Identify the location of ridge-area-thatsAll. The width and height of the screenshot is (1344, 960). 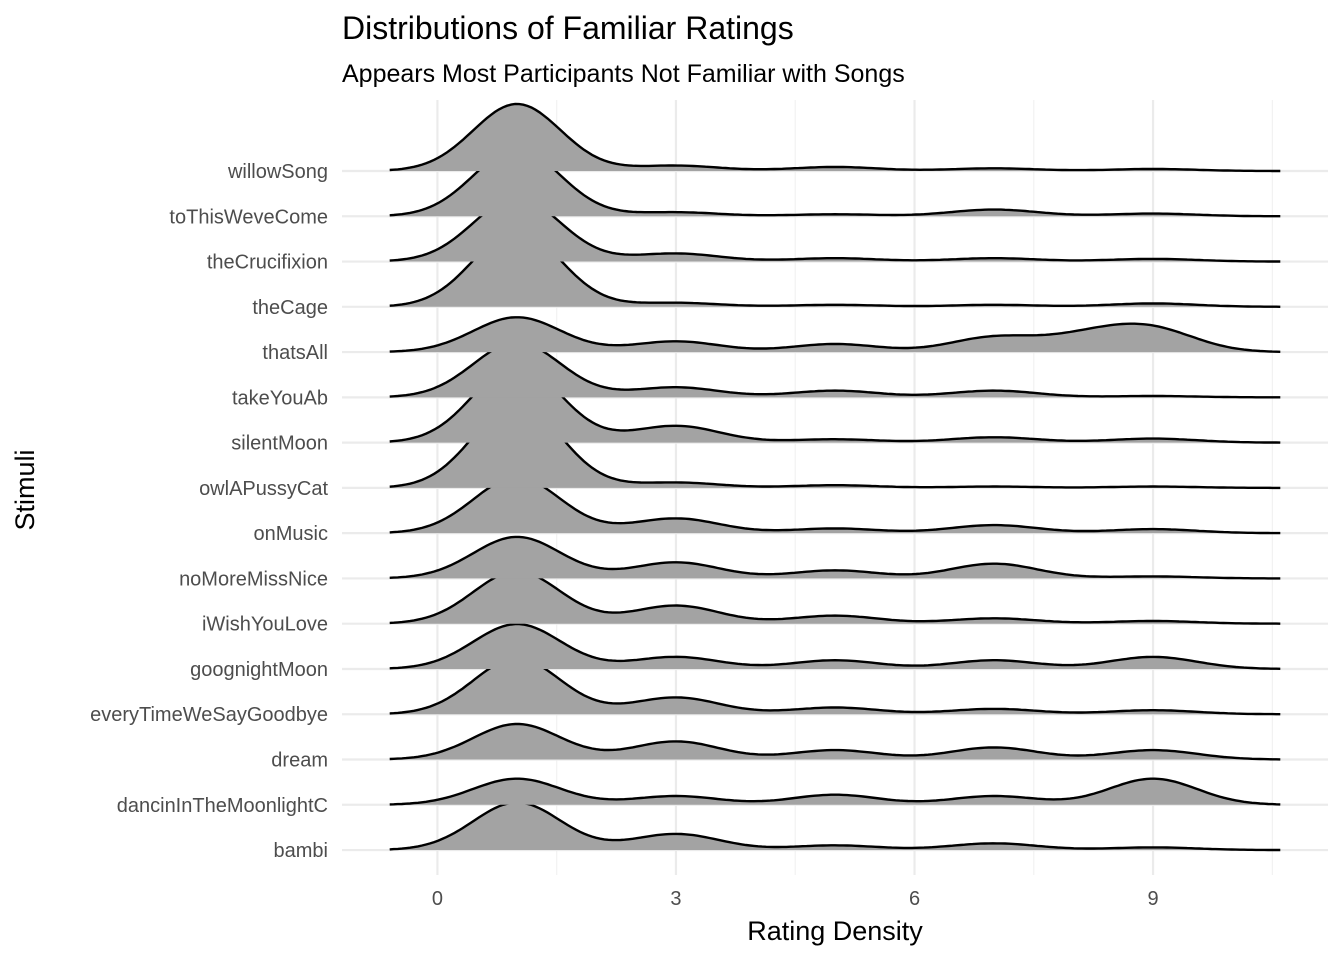
(835, 335).